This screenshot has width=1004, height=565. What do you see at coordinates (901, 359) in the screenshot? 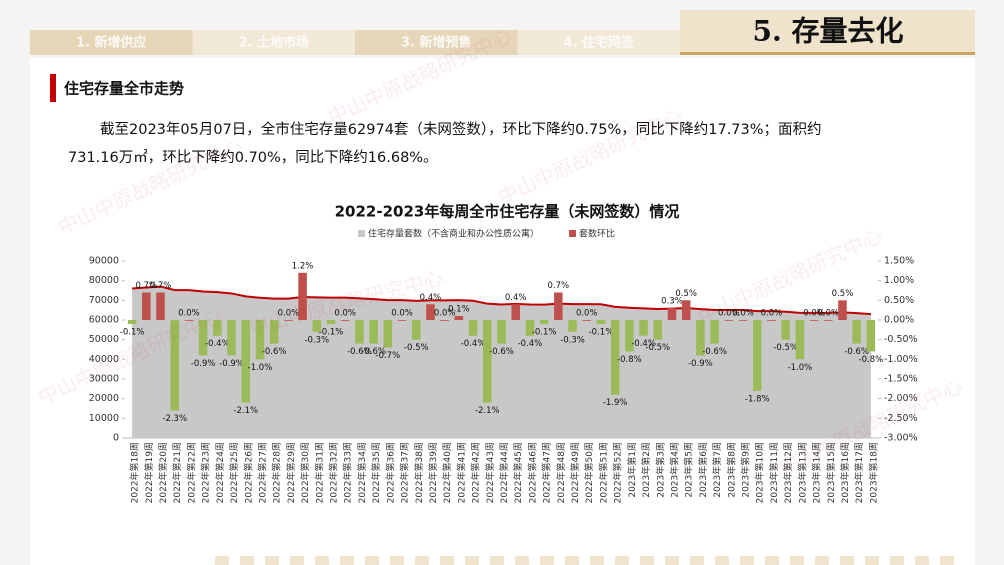
I see `y2-tick-label: -1.00%` at bounding box center [901, 359].